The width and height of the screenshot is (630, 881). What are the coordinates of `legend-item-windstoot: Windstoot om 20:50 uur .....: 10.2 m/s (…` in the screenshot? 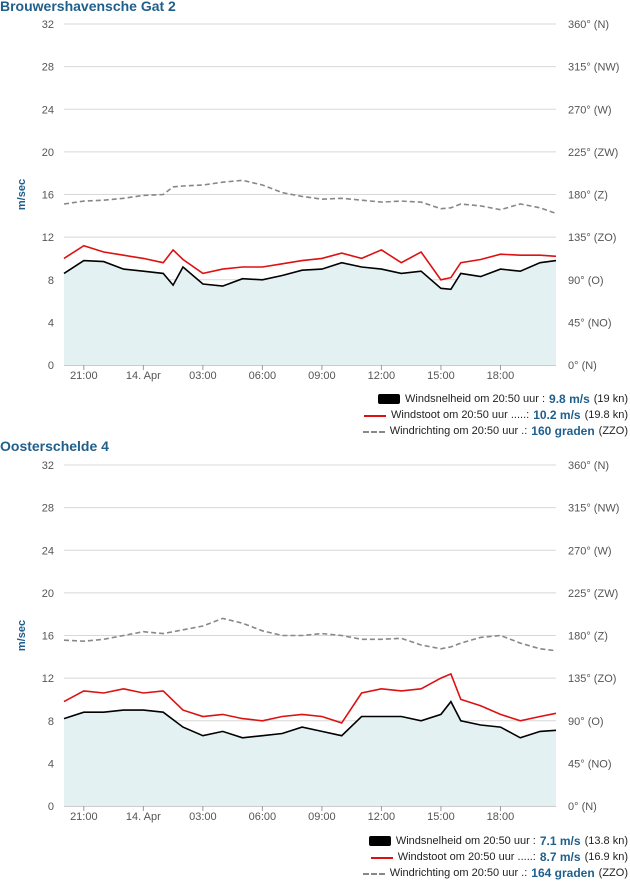 It's located at (495, 415).